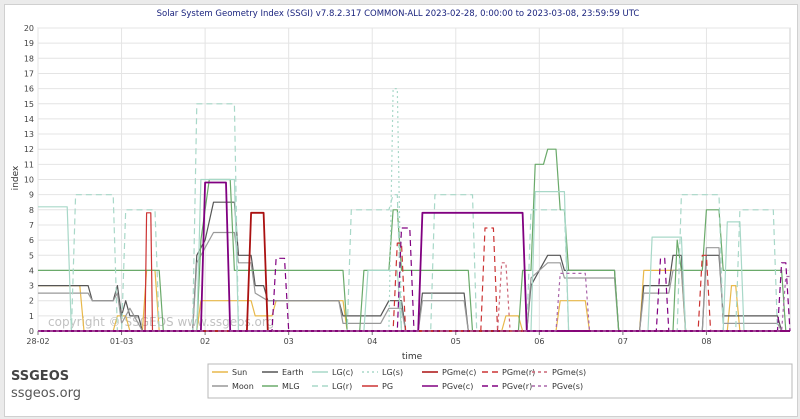 Image resolution: width=800 pixels, height=419 pixels. What do you see at coordinates (623, 341) in the screenshot?
I see `x-tick-label: 07` at bounding box center [623, 341].